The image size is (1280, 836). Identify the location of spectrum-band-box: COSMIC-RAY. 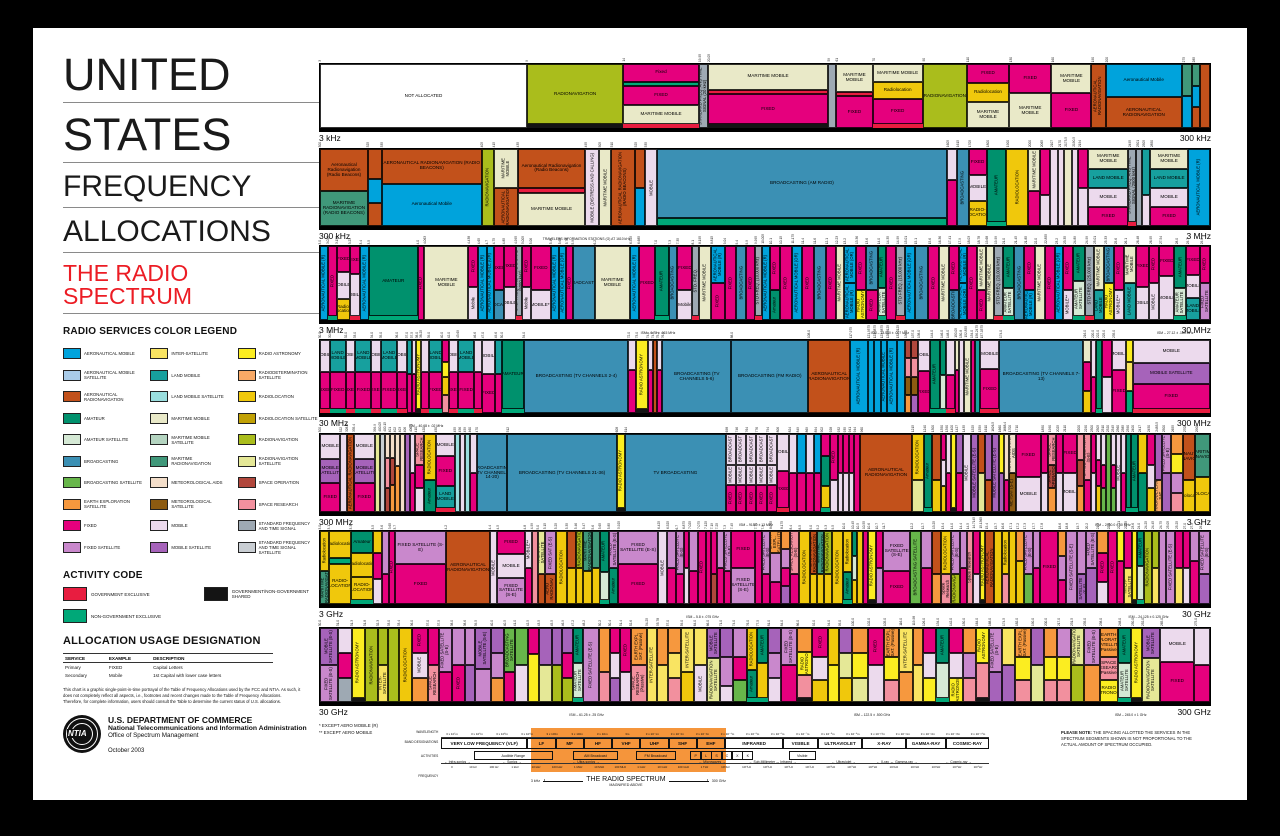
(967, 743).